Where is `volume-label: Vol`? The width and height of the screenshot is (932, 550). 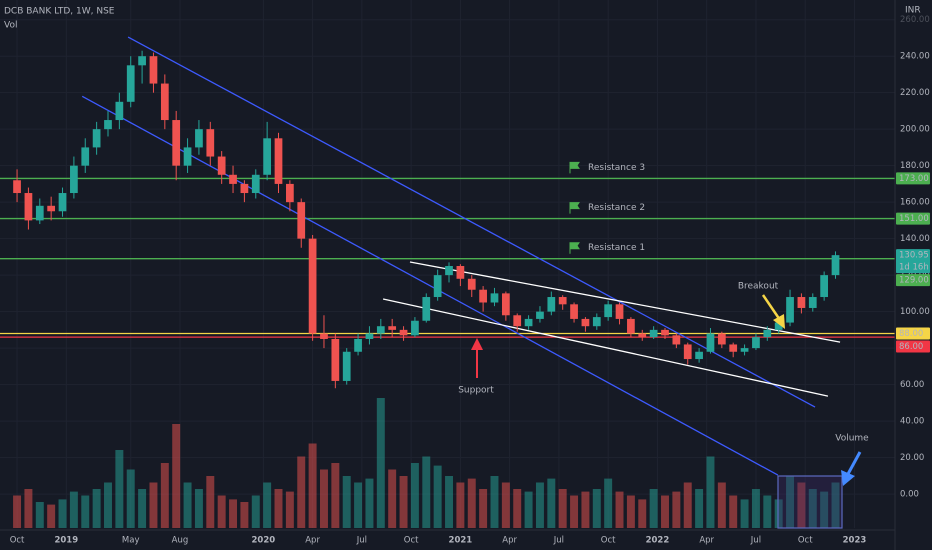 volume-label: Vol is located at coordinates (10, 26).